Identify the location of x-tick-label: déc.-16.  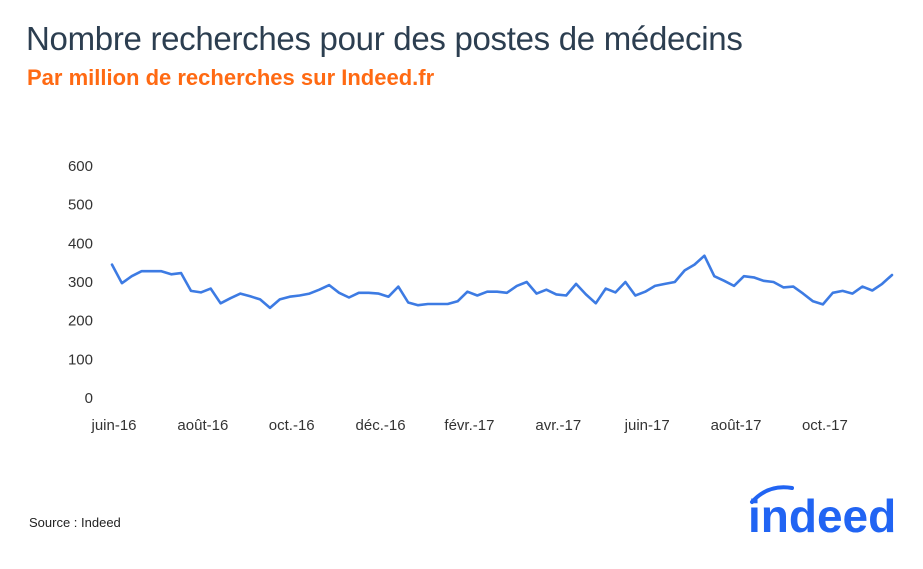
(381, 425).